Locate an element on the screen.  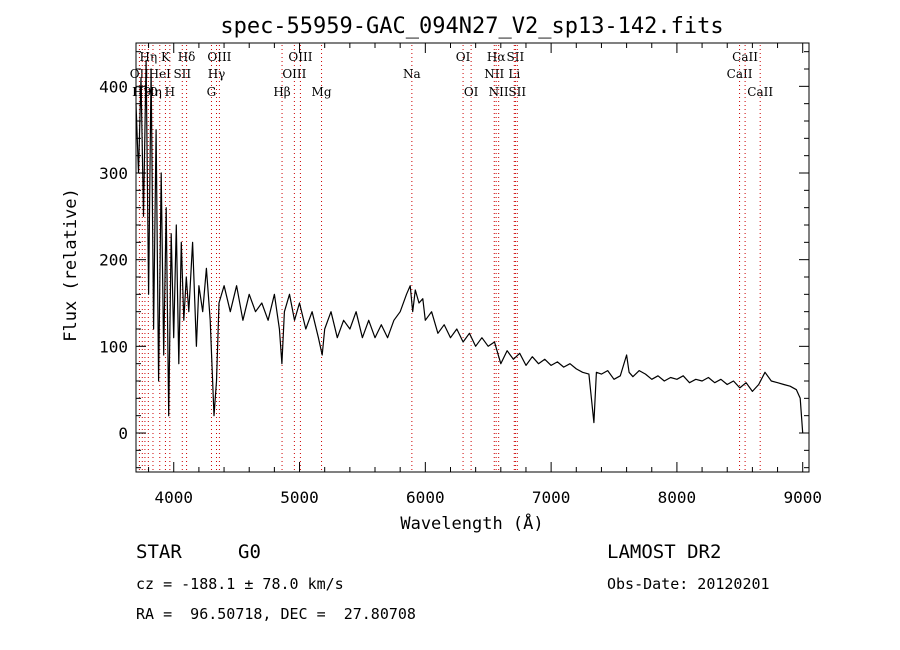
marker-label-4: Hη is located at coordinates (153, 92).